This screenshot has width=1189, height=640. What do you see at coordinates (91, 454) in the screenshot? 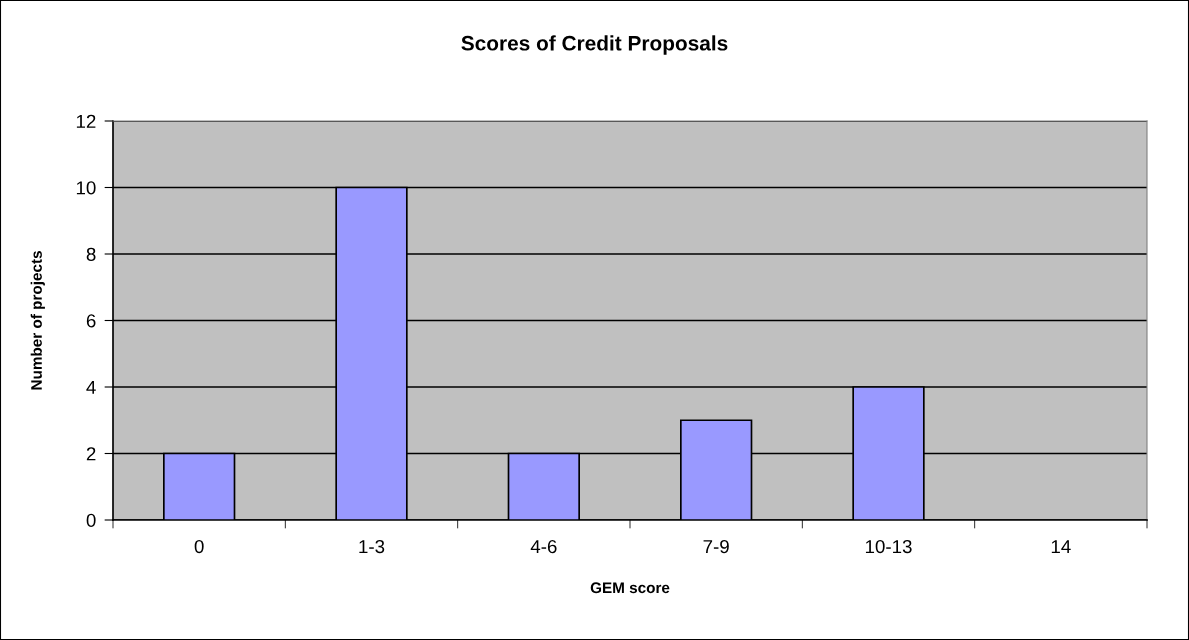
I see `y-tick-label: 2` at bounding box center [91, 454].